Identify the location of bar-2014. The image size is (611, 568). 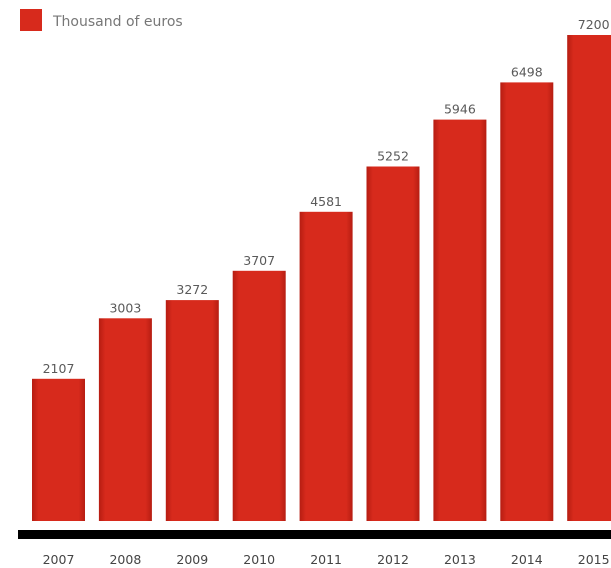
(527, 302).